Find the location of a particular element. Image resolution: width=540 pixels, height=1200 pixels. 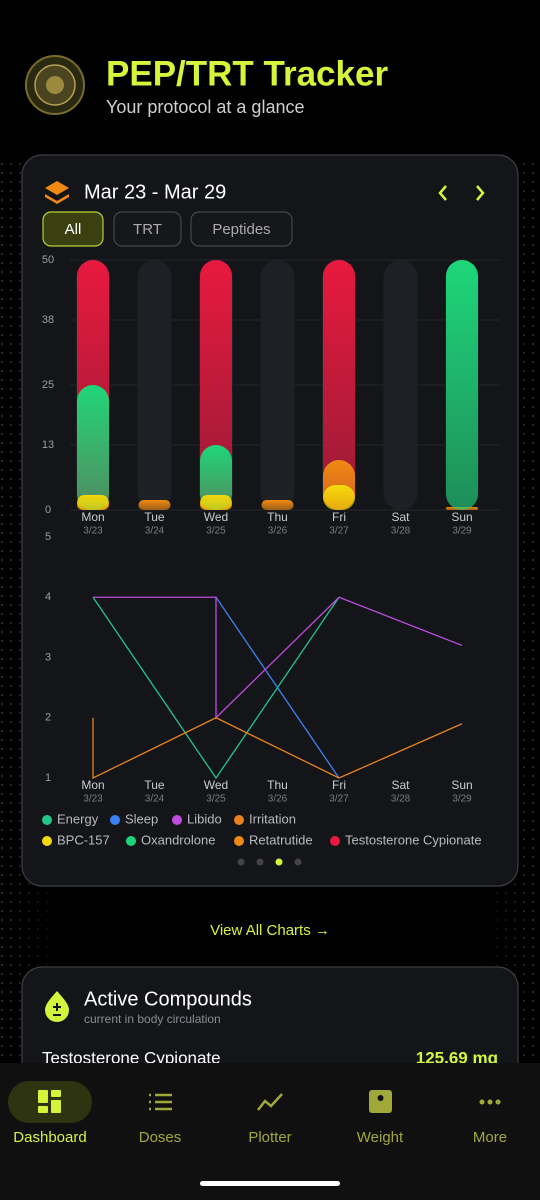

filter-peptides is located at coordinates (241, 229).